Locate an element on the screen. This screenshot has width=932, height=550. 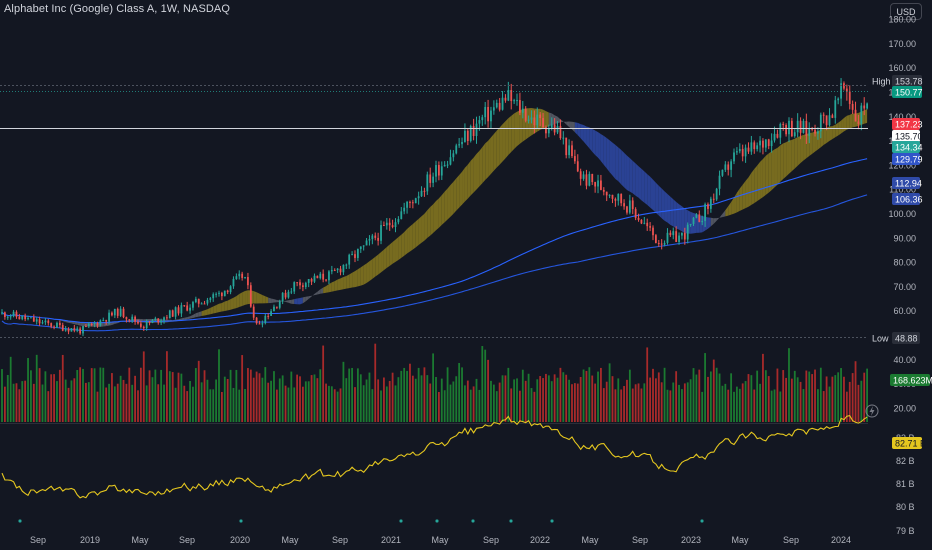
time-label: May is located at coordinates (440, 540).